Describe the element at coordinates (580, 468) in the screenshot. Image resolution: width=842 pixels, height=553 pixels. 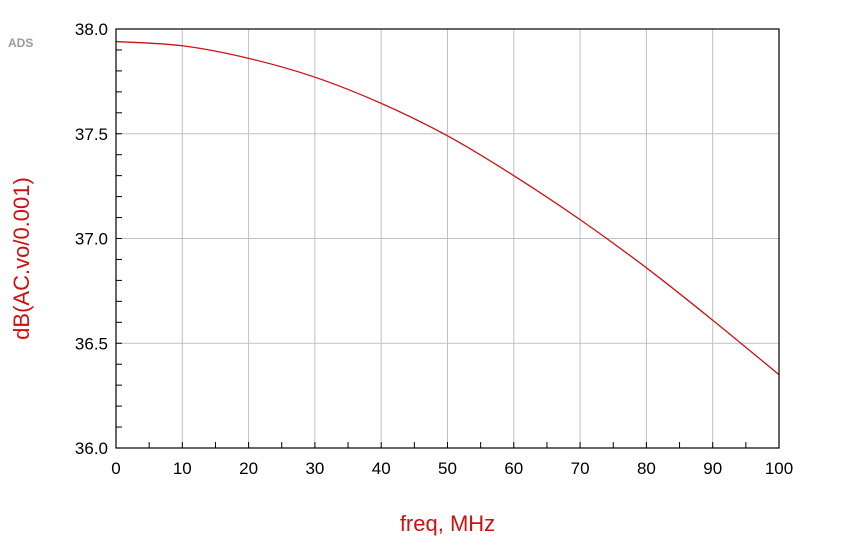
I see `x-tick-label: 70` at that location.